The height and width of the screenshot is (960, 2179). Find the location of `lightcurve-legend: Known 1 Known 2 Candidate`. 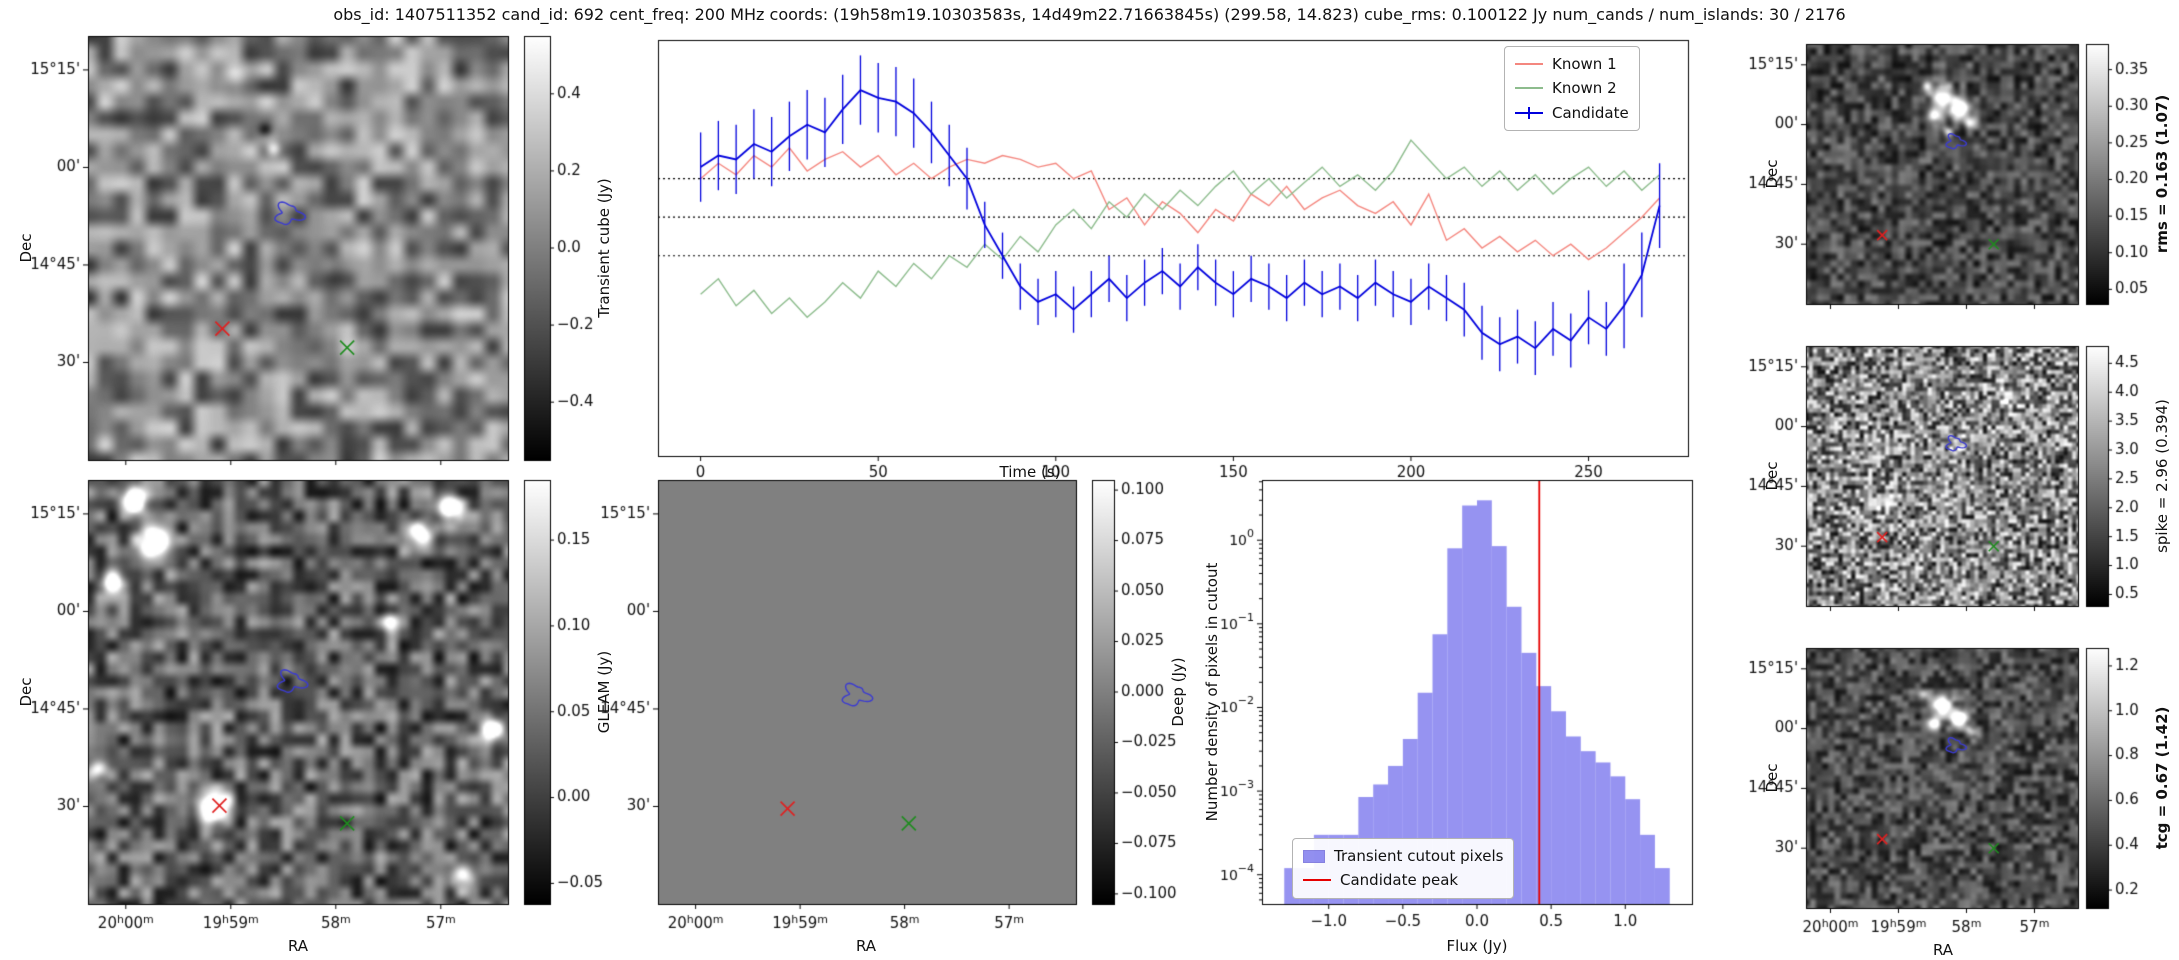

lightcurve-legend: Known 1 Known 2 Candidate is located at coordinates (1572, 88).